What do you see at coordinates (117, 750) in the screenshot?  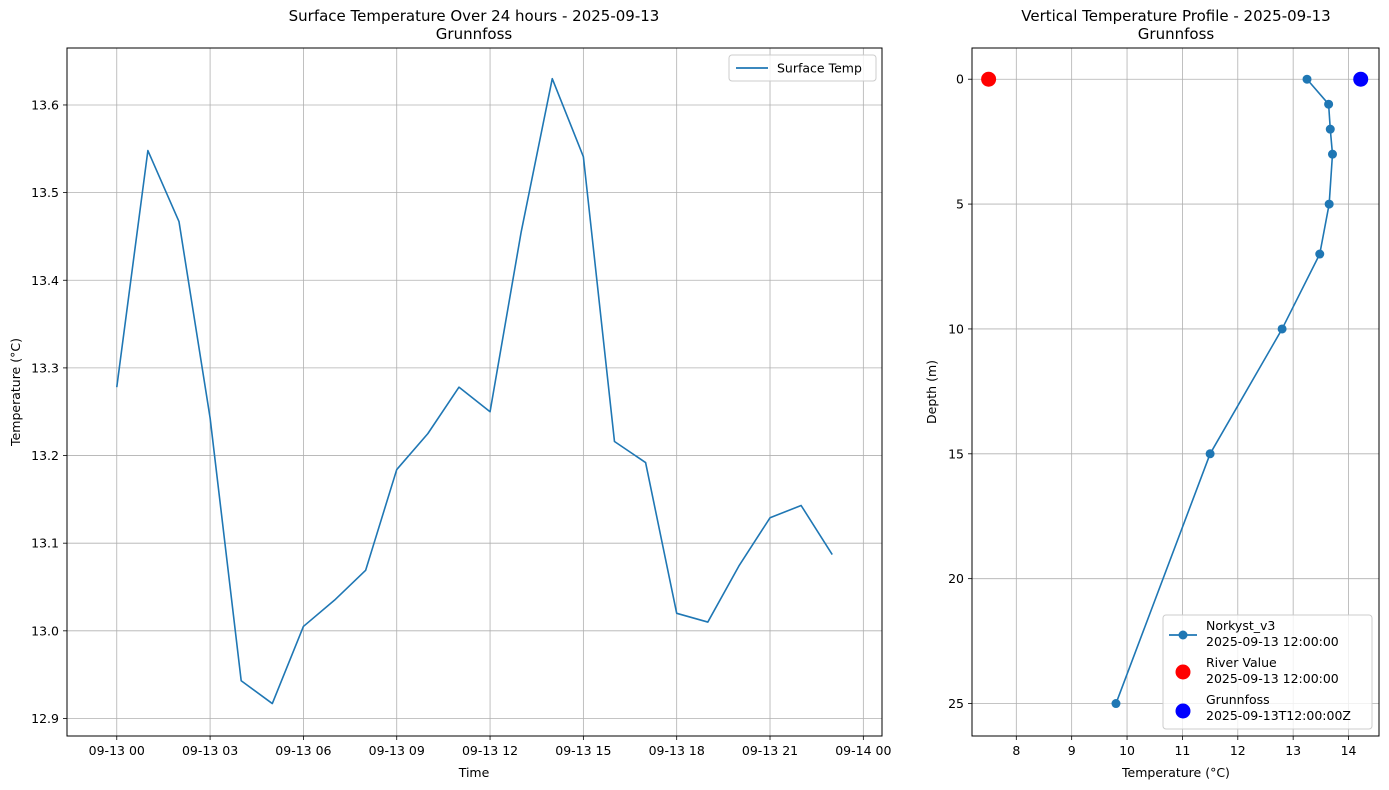 I see `chart1-x-tick-label: 09-13 00` at bounding box center [117, 750].